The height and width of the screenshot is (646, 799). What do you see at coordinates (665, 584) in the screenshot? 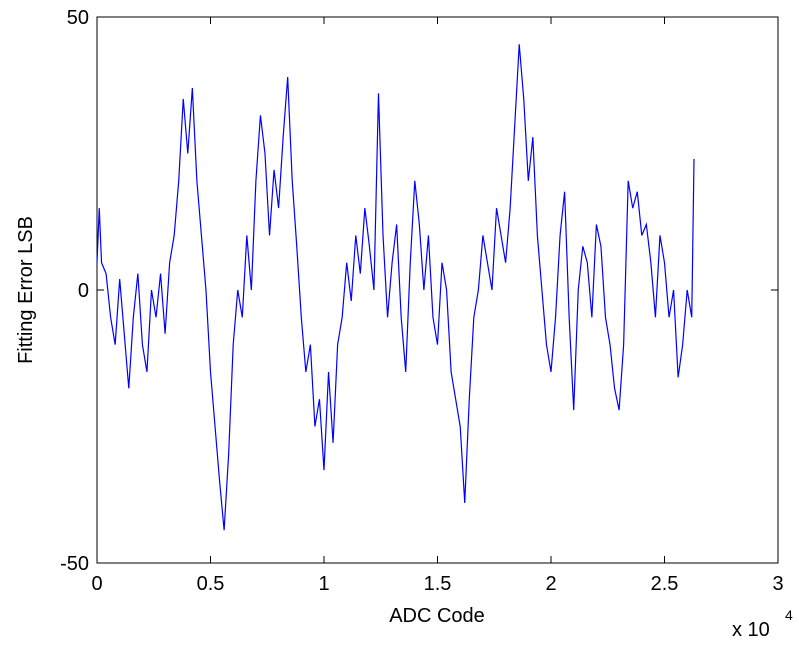
I see `x-tick-label: 2.5` at bounding box center [665, 584].